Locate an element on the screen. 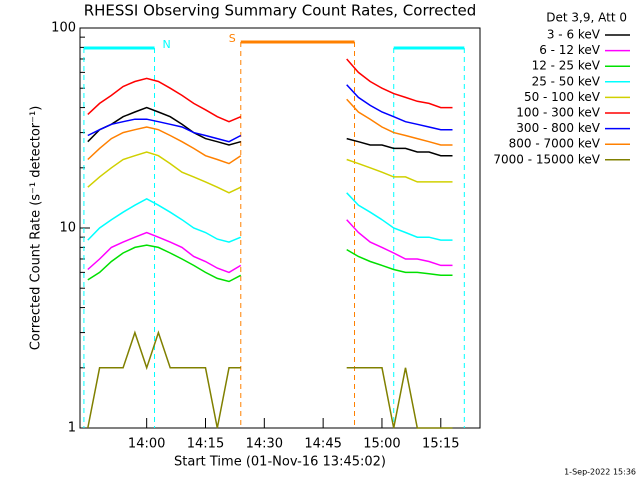 Image resolution: width=640 pixels, height=480 pixels. legend-label: 6 - 12 keV is located at coordinates (570, 50).